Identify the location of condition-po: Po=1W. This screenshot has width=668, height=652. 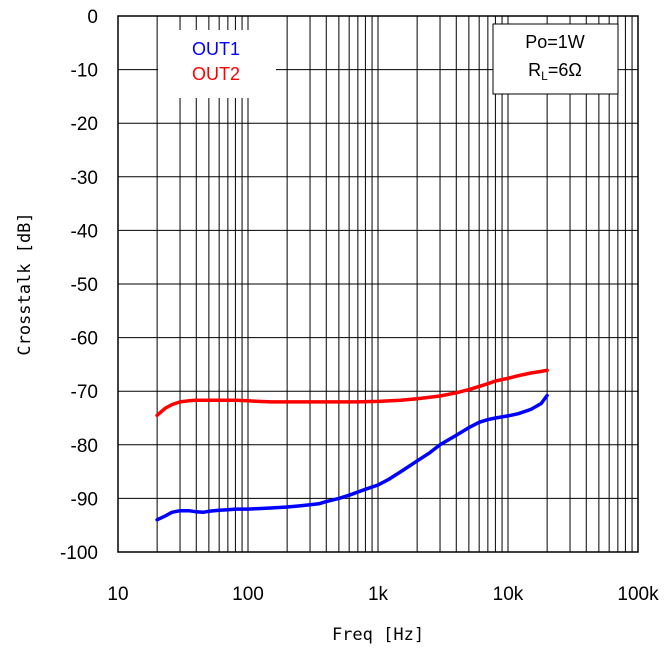
(555, 42).